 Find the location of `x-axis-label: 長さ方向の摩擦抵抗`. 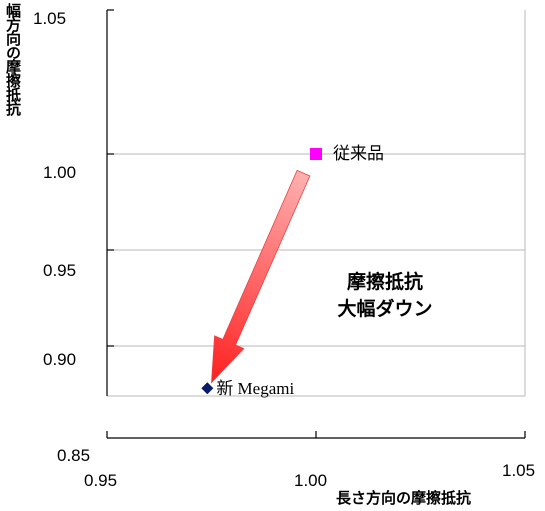

x-axis-label: 長さ方向の摩擦抵抗 is located at coordinates (403, 498).